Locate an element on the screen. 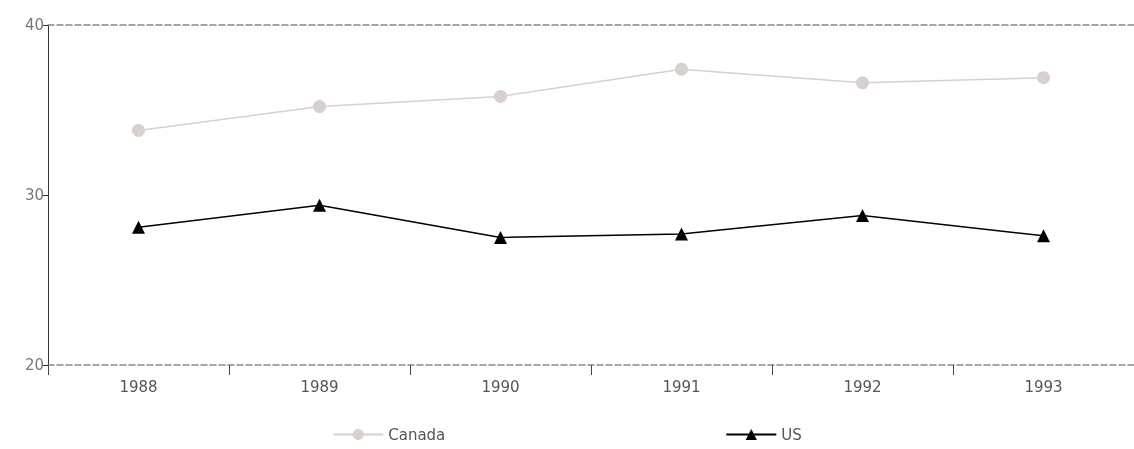  x-tick-label: 1990 is located at coordinates (500, 386).